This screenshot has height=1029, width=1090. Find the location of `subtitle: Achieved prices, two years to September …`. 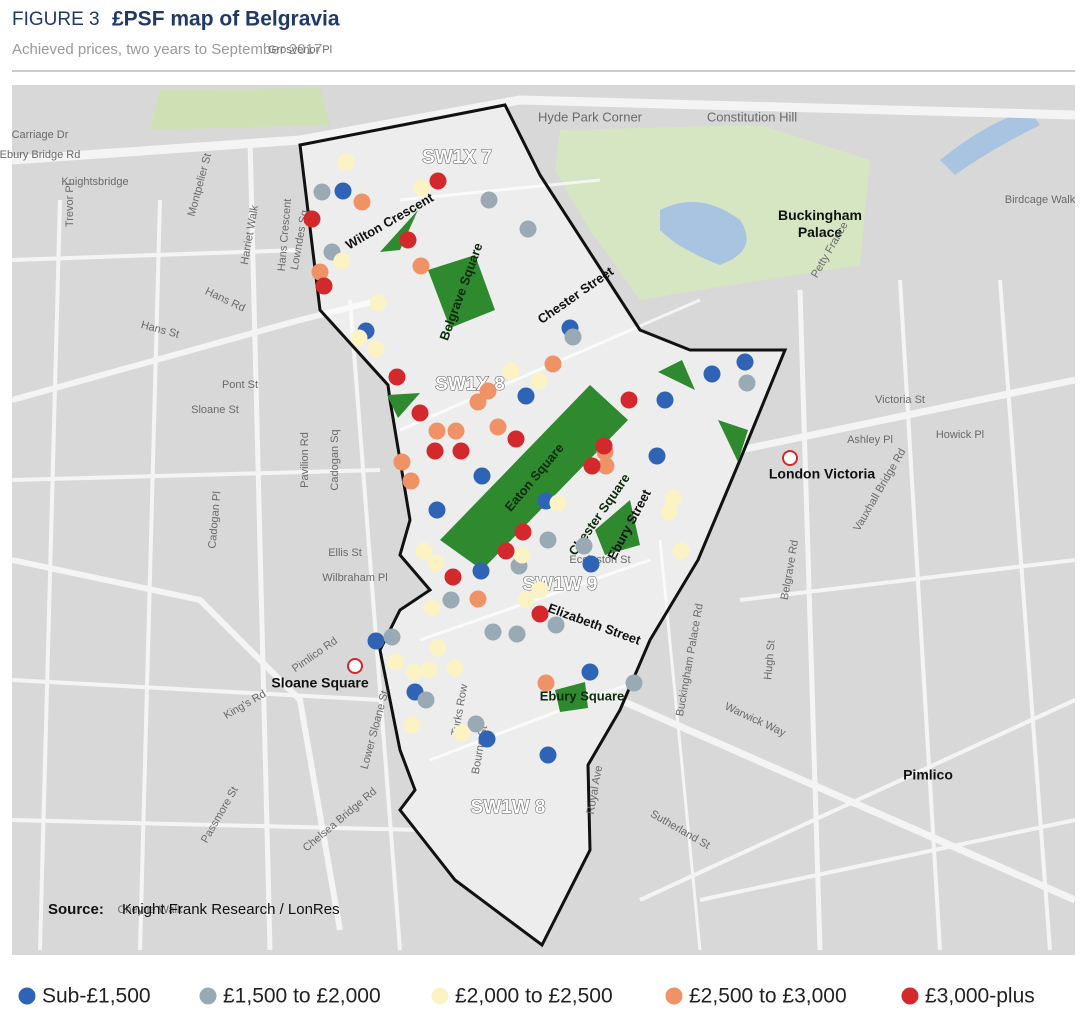

subtitle: Achieved prices, two years to September … is located at coordinates (167, 49).